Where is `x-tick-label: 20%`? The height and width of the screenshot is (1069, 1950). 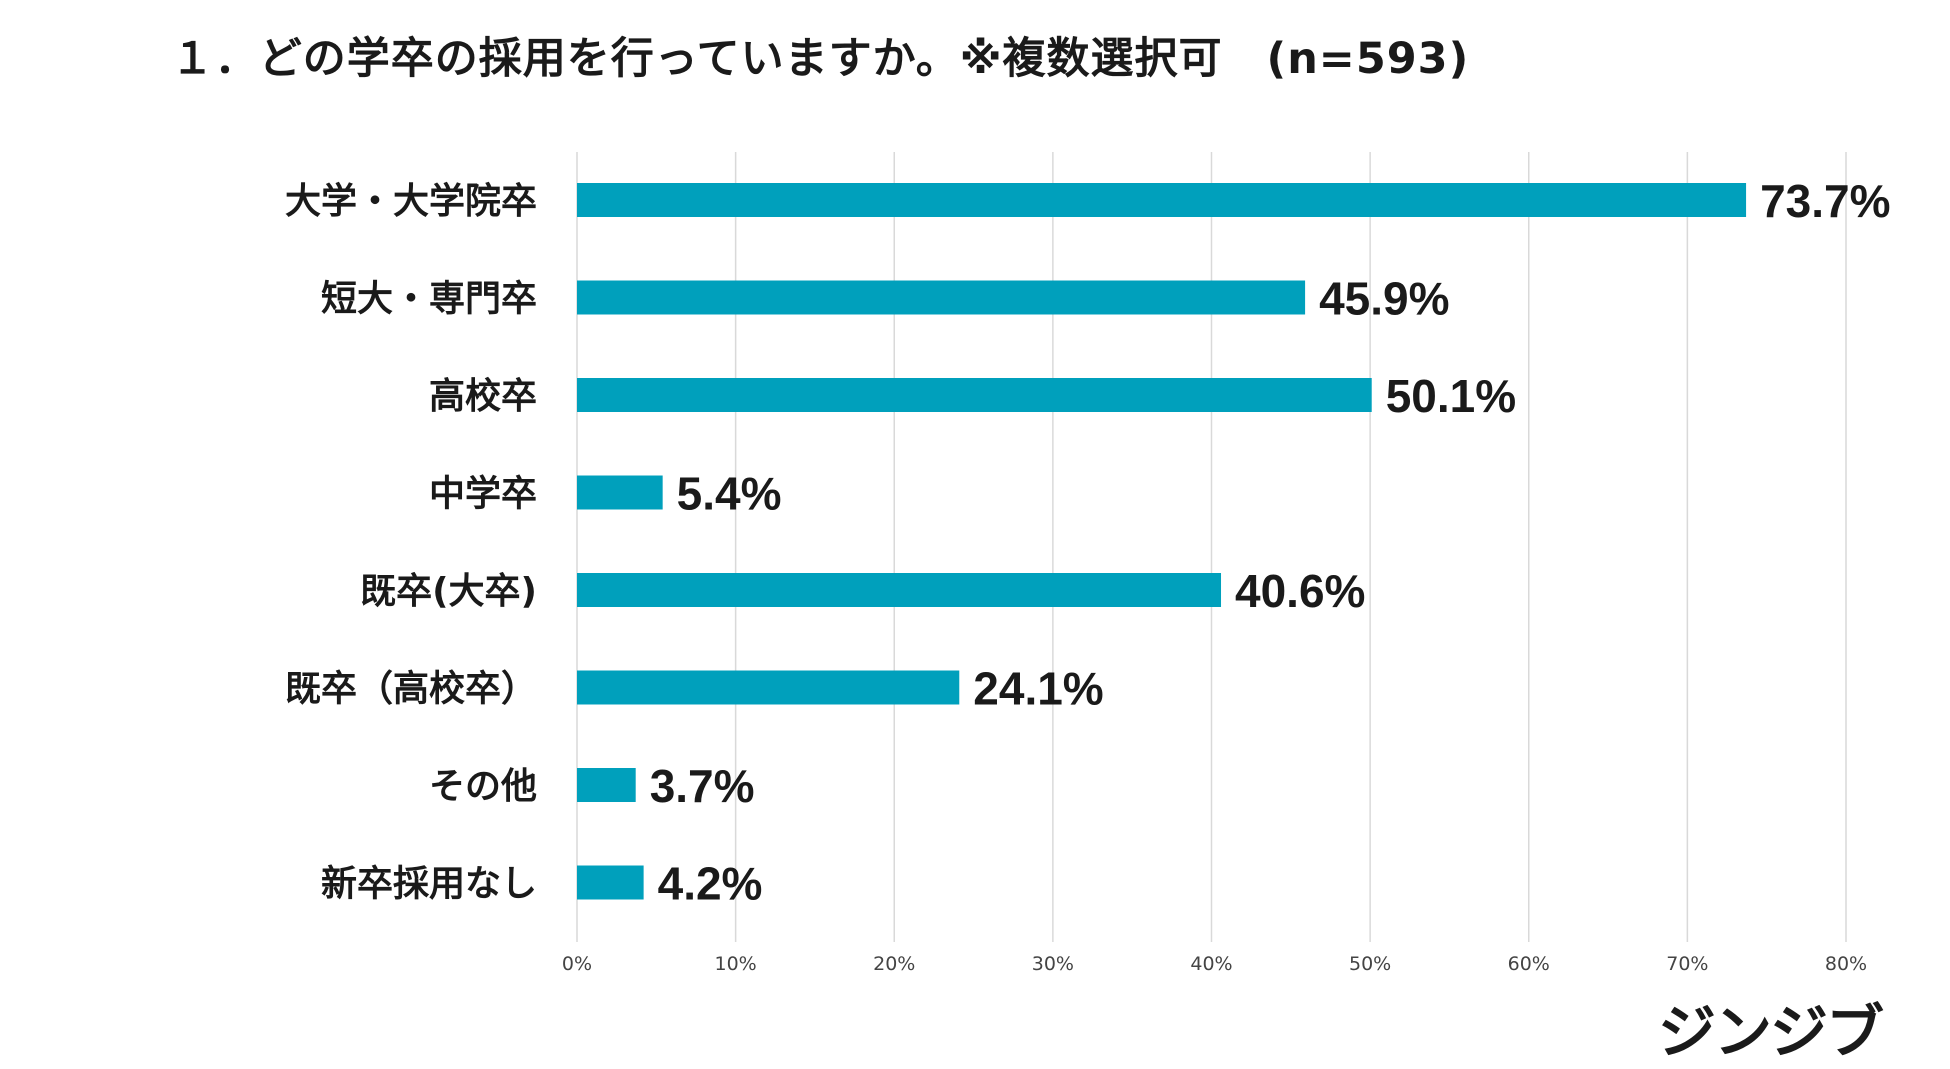 x-tick-label: 20% is located at coordinates (894, 964).